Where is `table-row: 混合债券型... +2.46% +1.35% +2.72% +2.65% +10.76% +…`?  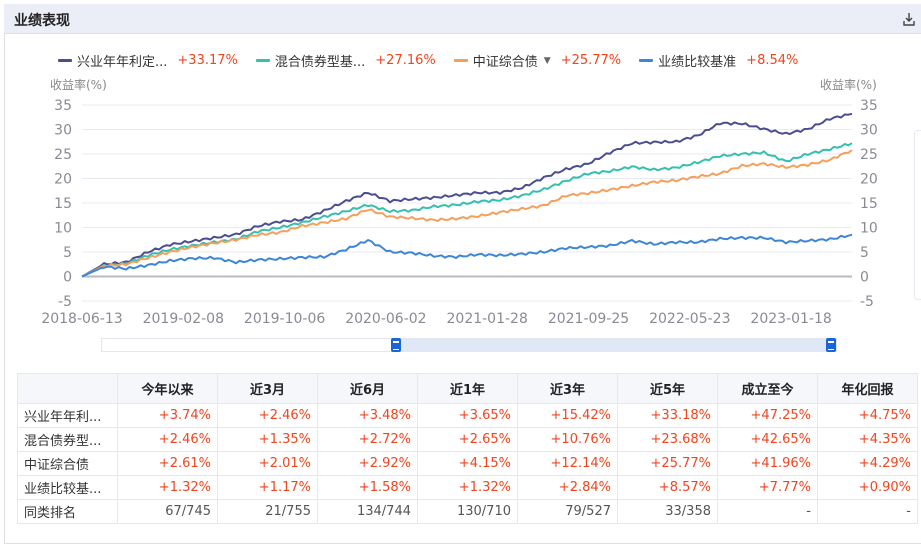
table-row: 混合债券型... +2.46% +1.35% +2.72% +2.65% +10.76% +… is located at coordinates (467, 439).